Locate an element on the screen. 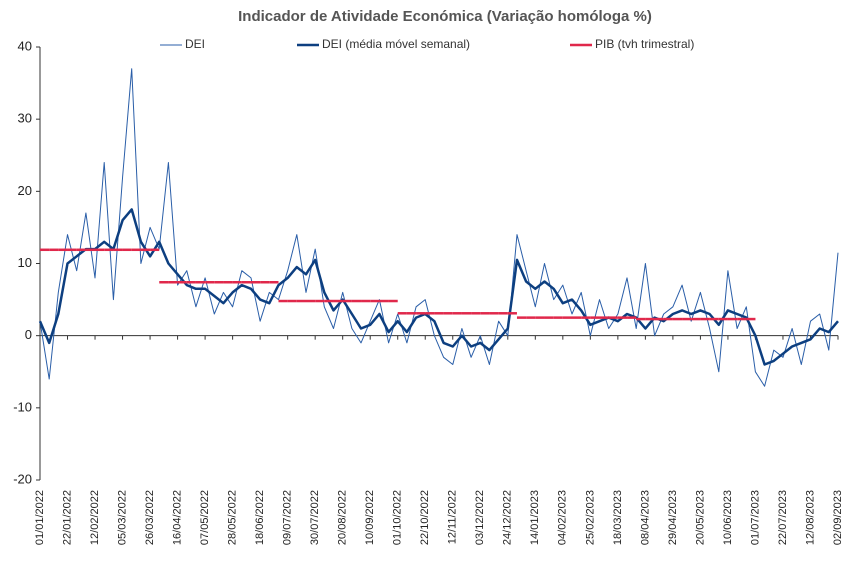  y-tick-label: 40 is located at coordinates (25, 45).